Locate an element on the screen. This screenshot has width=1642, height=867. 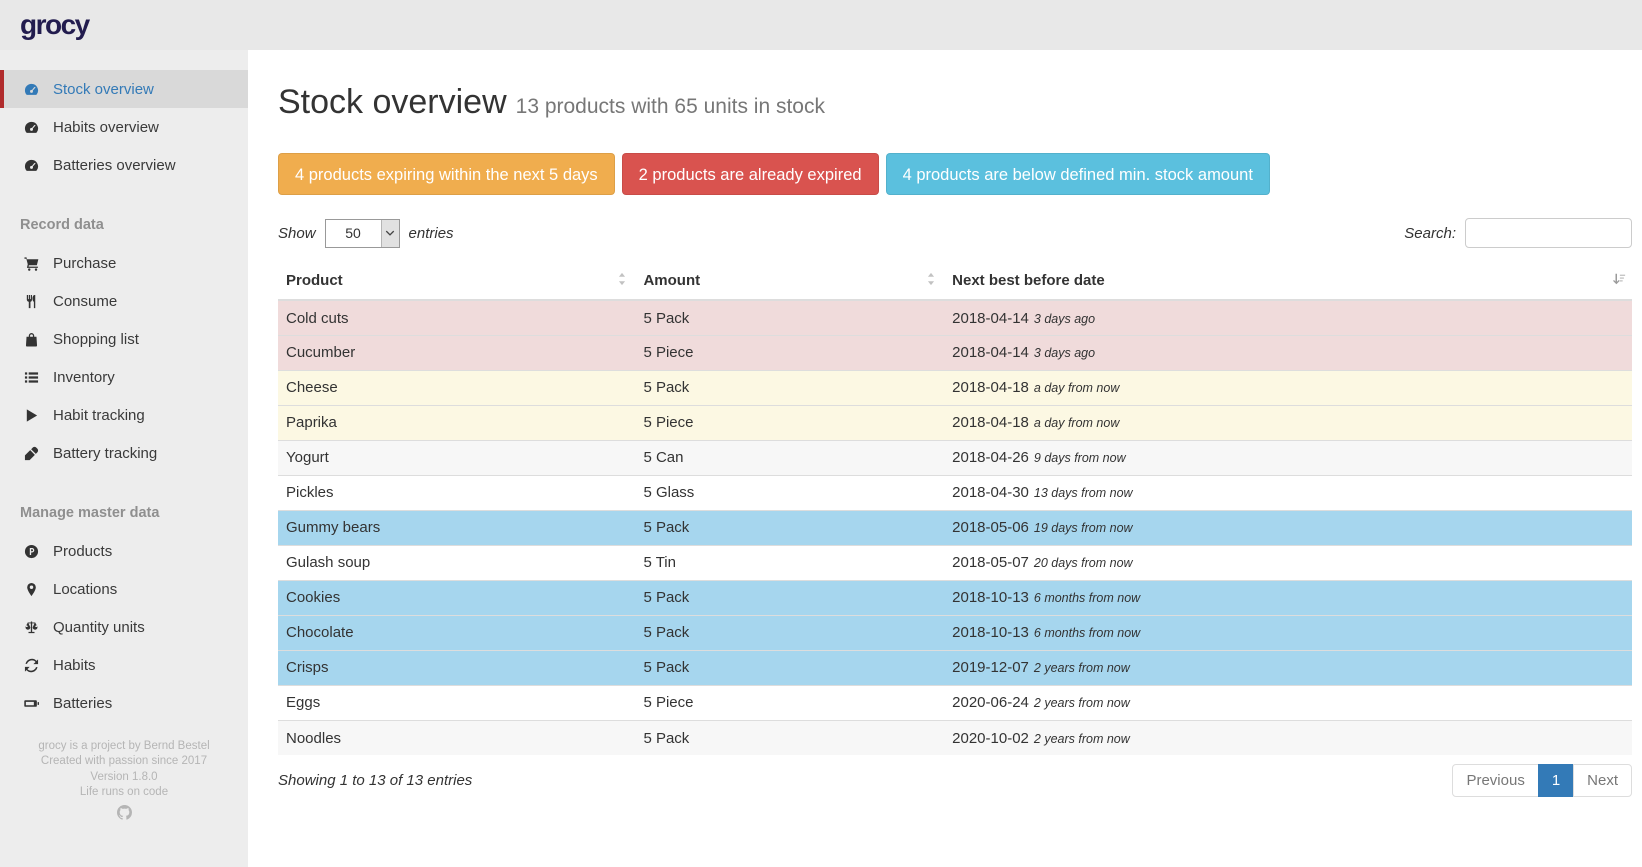
best-before-date: 2018-10-13 is located at coordinates (990, 598).